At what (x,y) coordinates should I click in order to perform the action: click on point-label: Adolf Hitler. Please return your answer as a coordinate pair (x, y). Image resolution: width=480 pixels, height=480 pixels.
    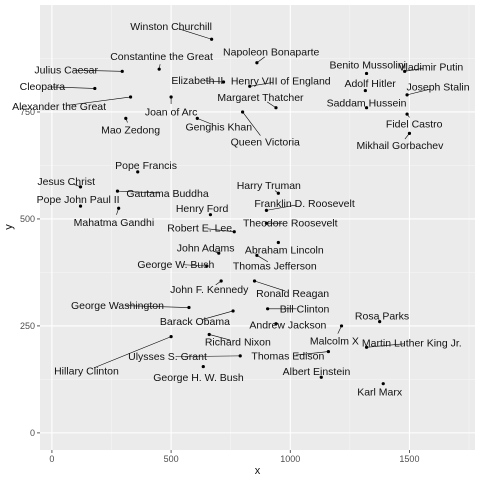
    Looking at the image, I should click on (370, 84).